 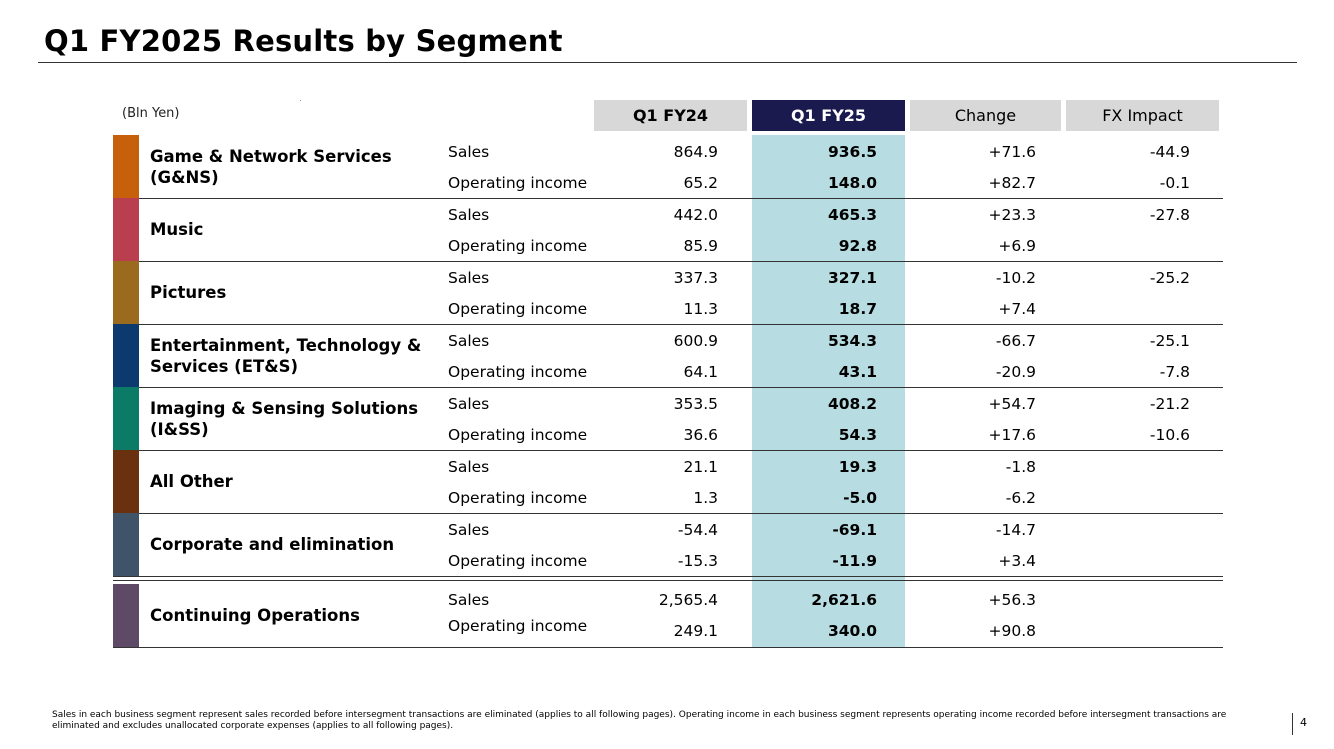 What do you see at coordinates (857, 372) in the screenshot?
I see `value-q1-fy25: 43.1` at bounding box center [857, 372].